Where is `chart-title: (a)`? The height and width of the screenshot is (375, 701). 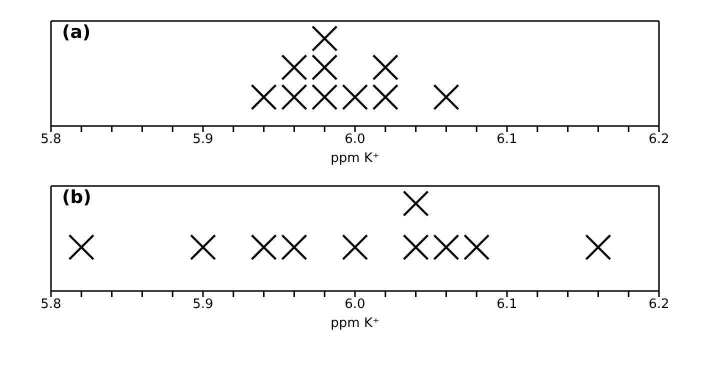 chart-title: (a) is located at coordinates (76, 32).